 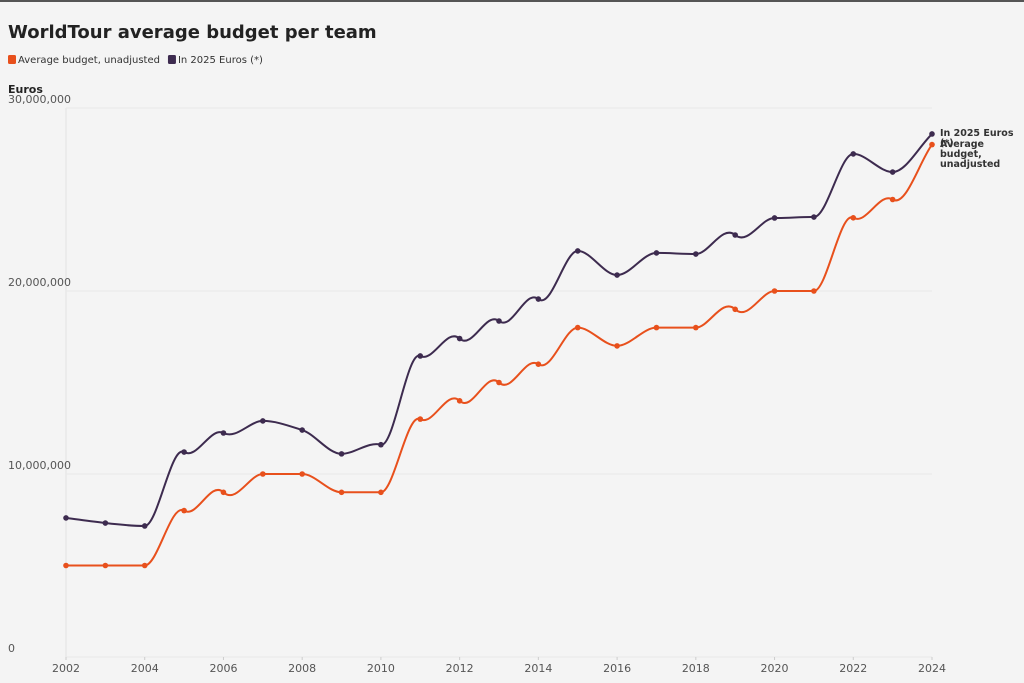 I want to click on y-axis-label: Euros, so click(x=25, y=89).